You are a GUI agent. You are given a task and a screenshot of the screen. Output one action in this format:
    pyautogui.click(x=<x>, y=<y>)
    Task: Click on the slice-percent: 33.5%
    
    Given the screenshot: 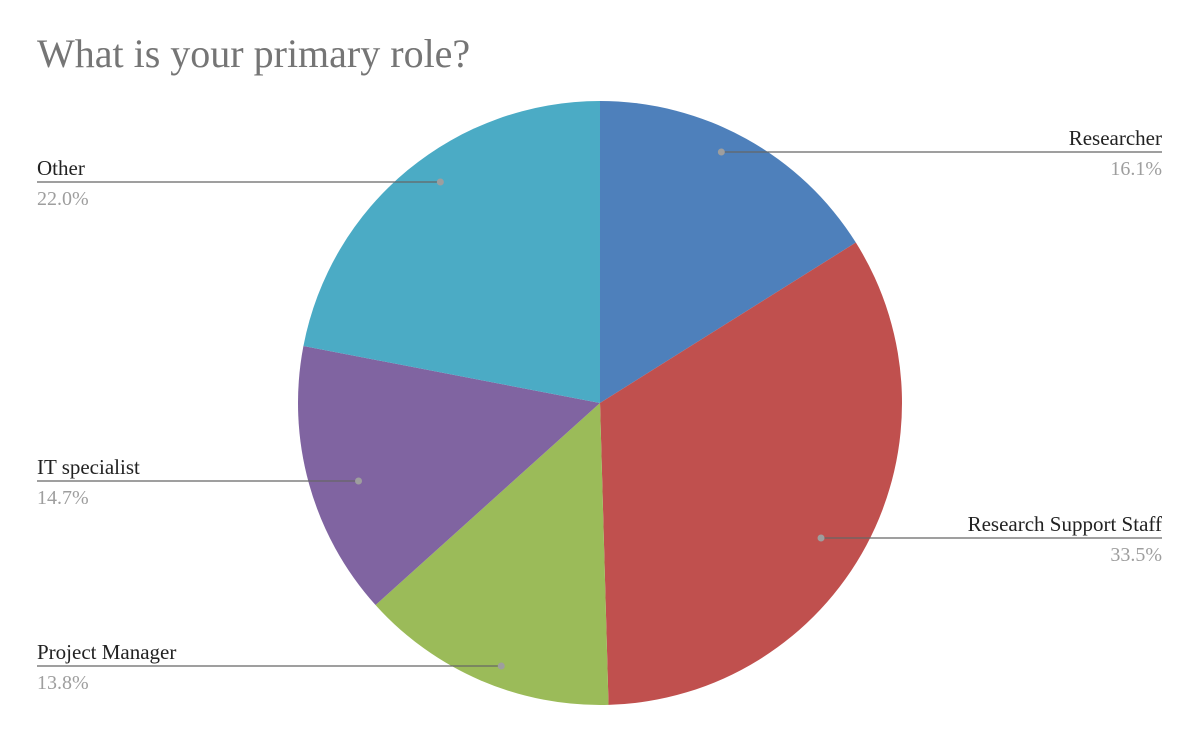 What is the action you would take?
    pyautogui.click(x=1136, y=555)
    